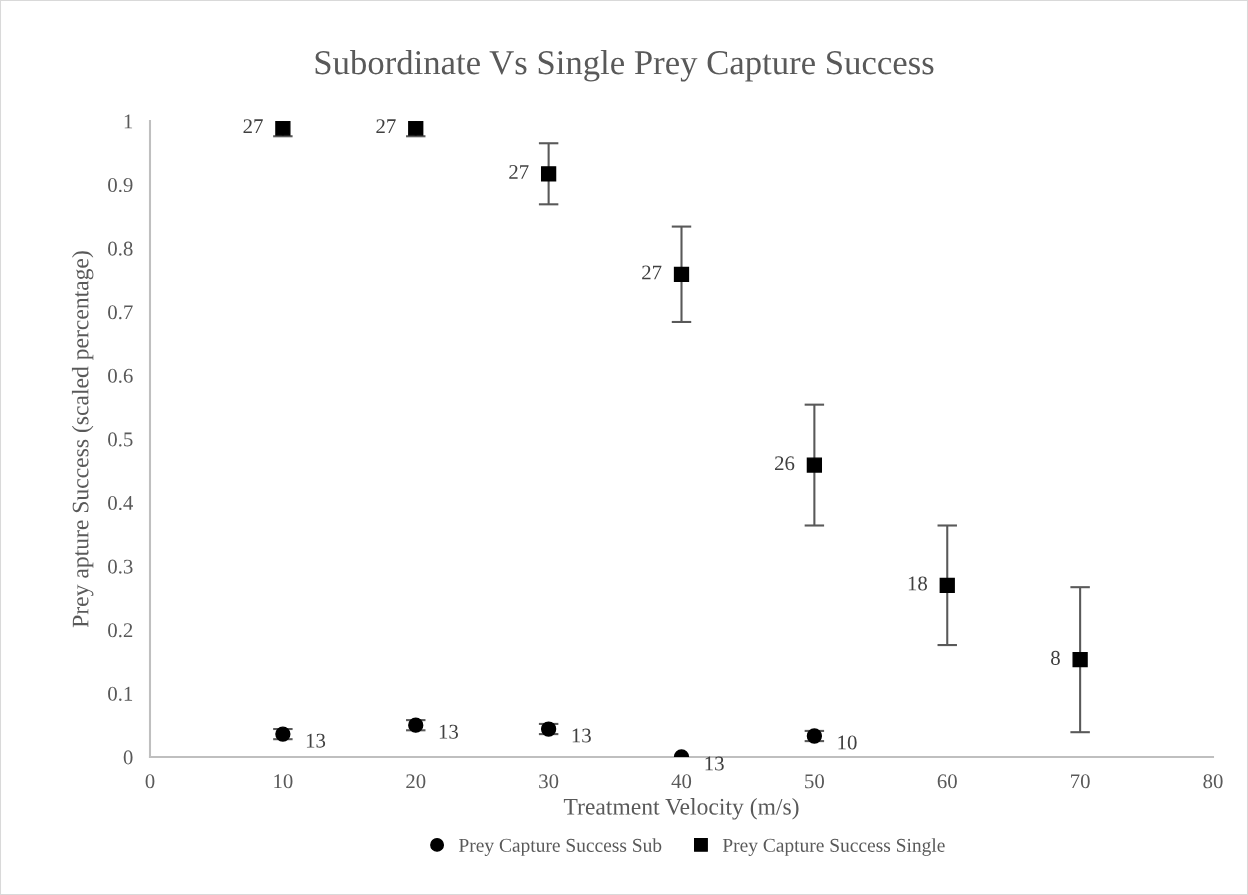 The image size is (1248, 895). I want to click on annotation: 26, so click(785, 463).